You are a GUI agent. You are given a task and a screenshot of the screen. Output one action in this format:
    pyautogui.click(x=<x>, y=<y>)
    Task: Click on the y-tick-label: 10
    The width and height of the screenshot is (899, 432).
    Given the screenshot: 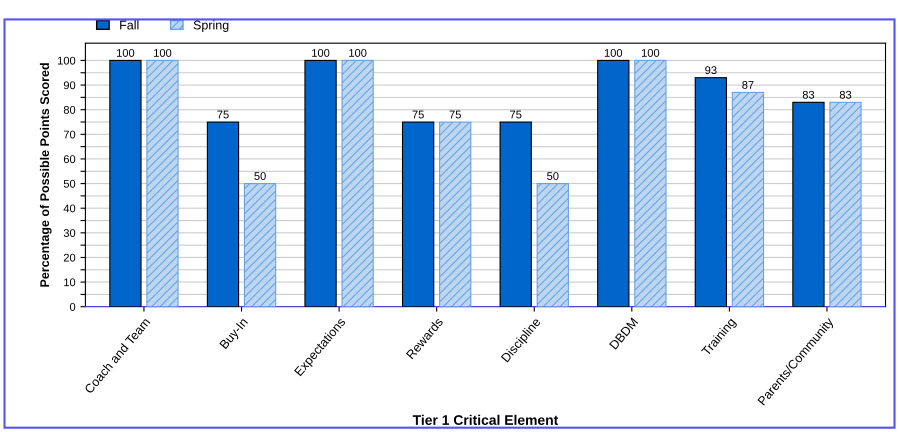 What is the action you would take?
    pyautogui.click(x=70, y=282)
    